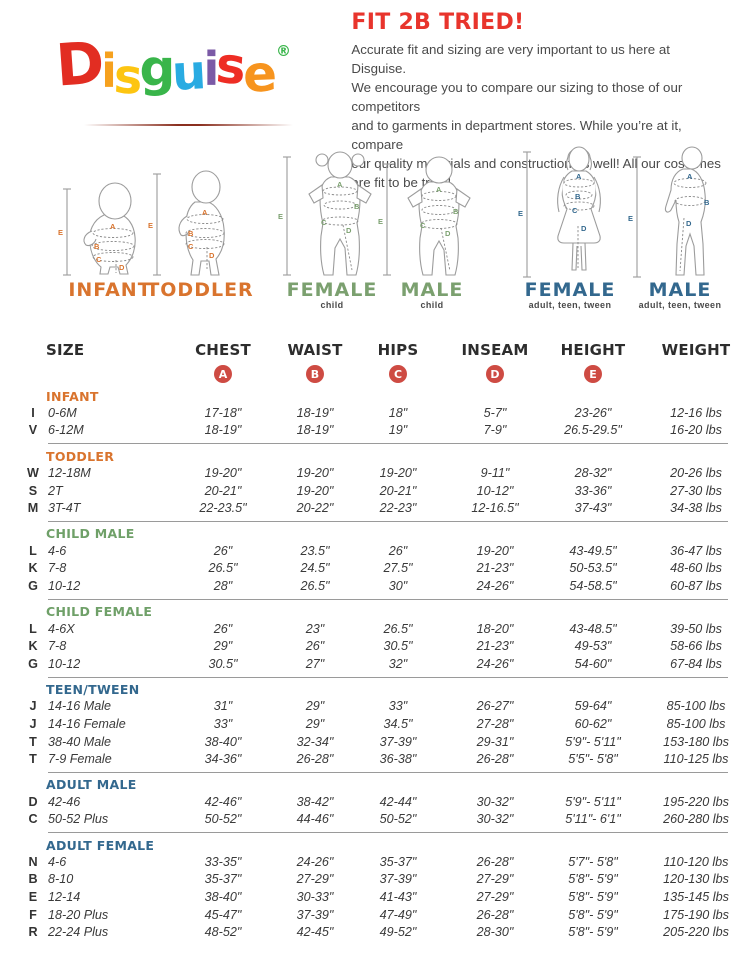 This screenshot has width=742, height=960. Describe the element at coordinates (398, 741) in the screenshot. I see `hips-value: 37-39"` at that location.